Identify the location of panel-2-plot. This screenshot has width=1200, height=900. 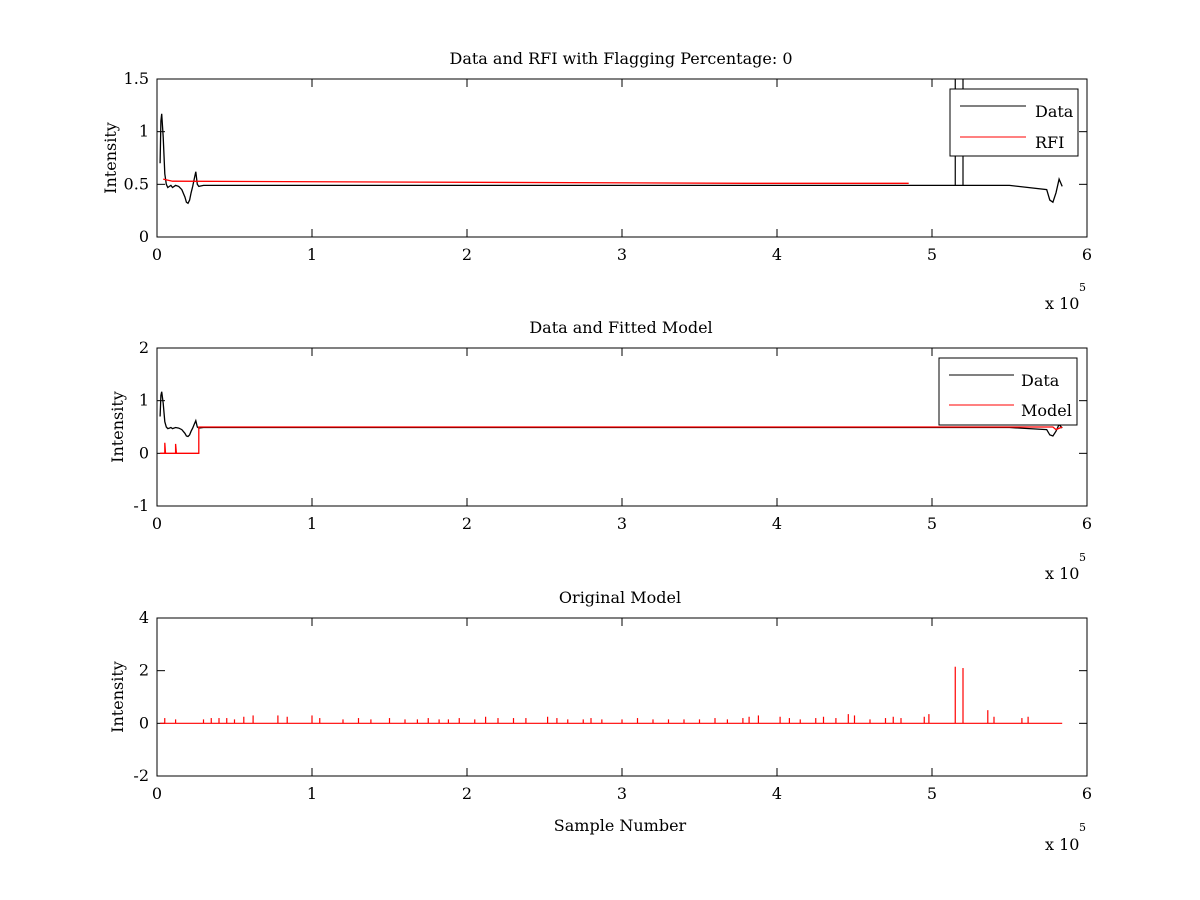
(611, 422).